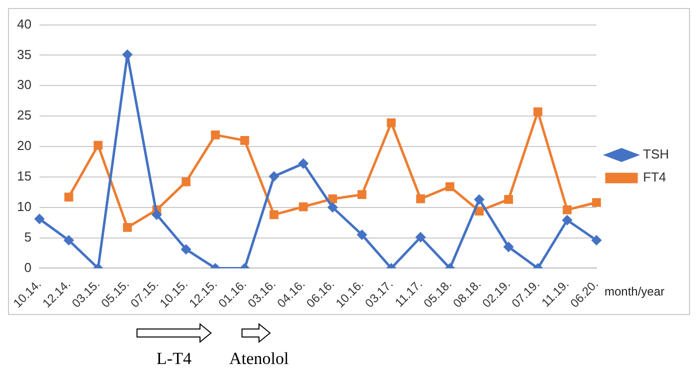  Describe the element at coordinates (656, 154) in the screenshot. I see `legend-label: TSH` at that location.